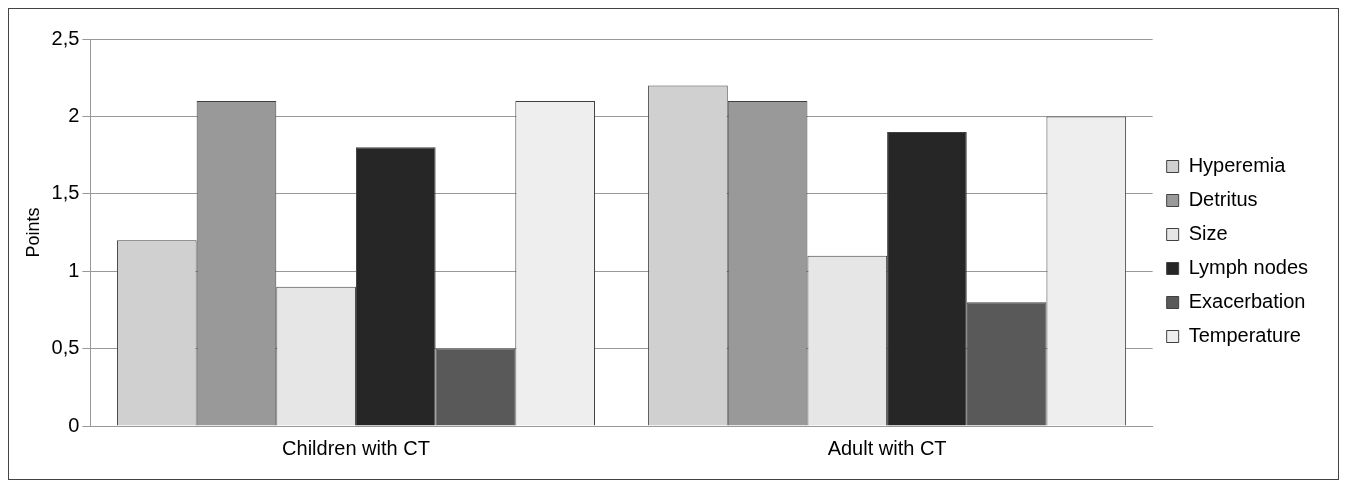 This screenshot has height=488, width=1347. I want to click on y-tick-label: 0, so click(74, 424).